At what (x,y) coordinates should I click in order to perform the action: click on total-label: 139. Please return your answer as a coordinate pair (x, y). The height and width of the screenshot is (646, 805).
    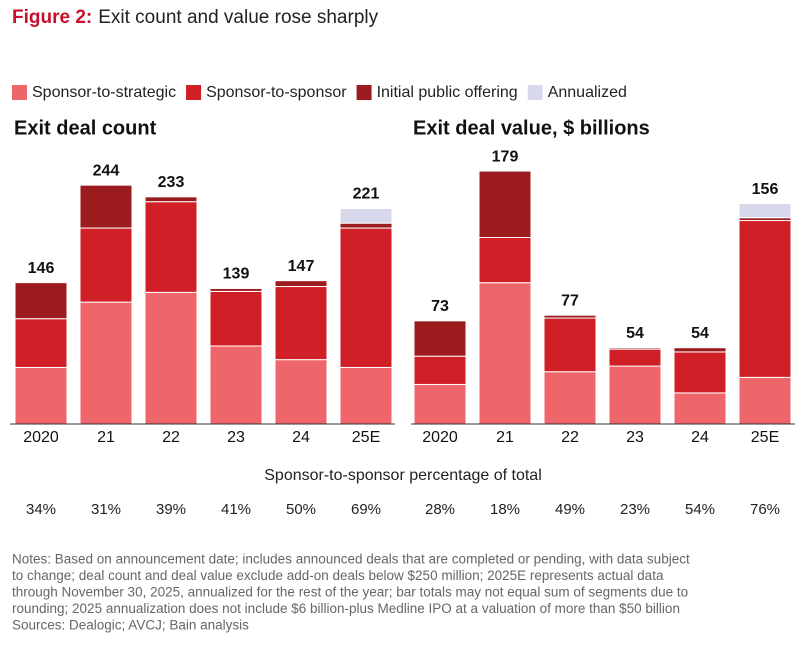
    Looking at the image, I should click on (236, 274).